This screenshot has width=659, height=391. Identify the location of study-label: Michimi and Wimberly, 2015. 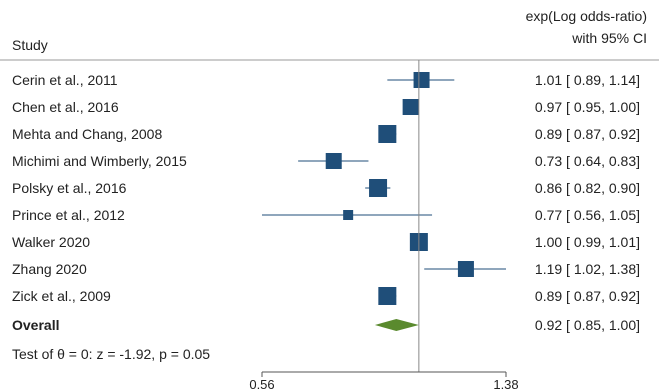
(99, 161).